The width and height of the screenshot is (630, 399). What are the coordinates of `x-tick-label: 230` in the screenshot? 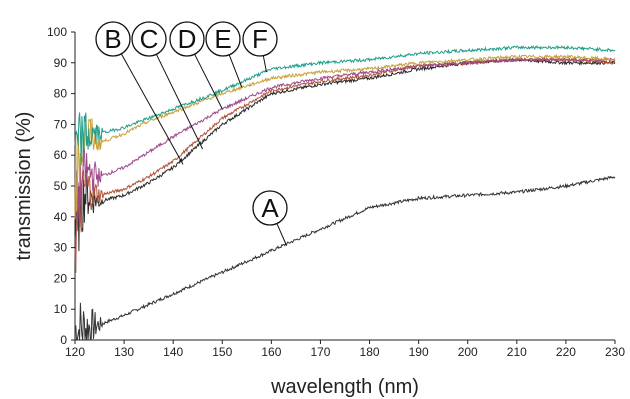 It's located at (615, 352).